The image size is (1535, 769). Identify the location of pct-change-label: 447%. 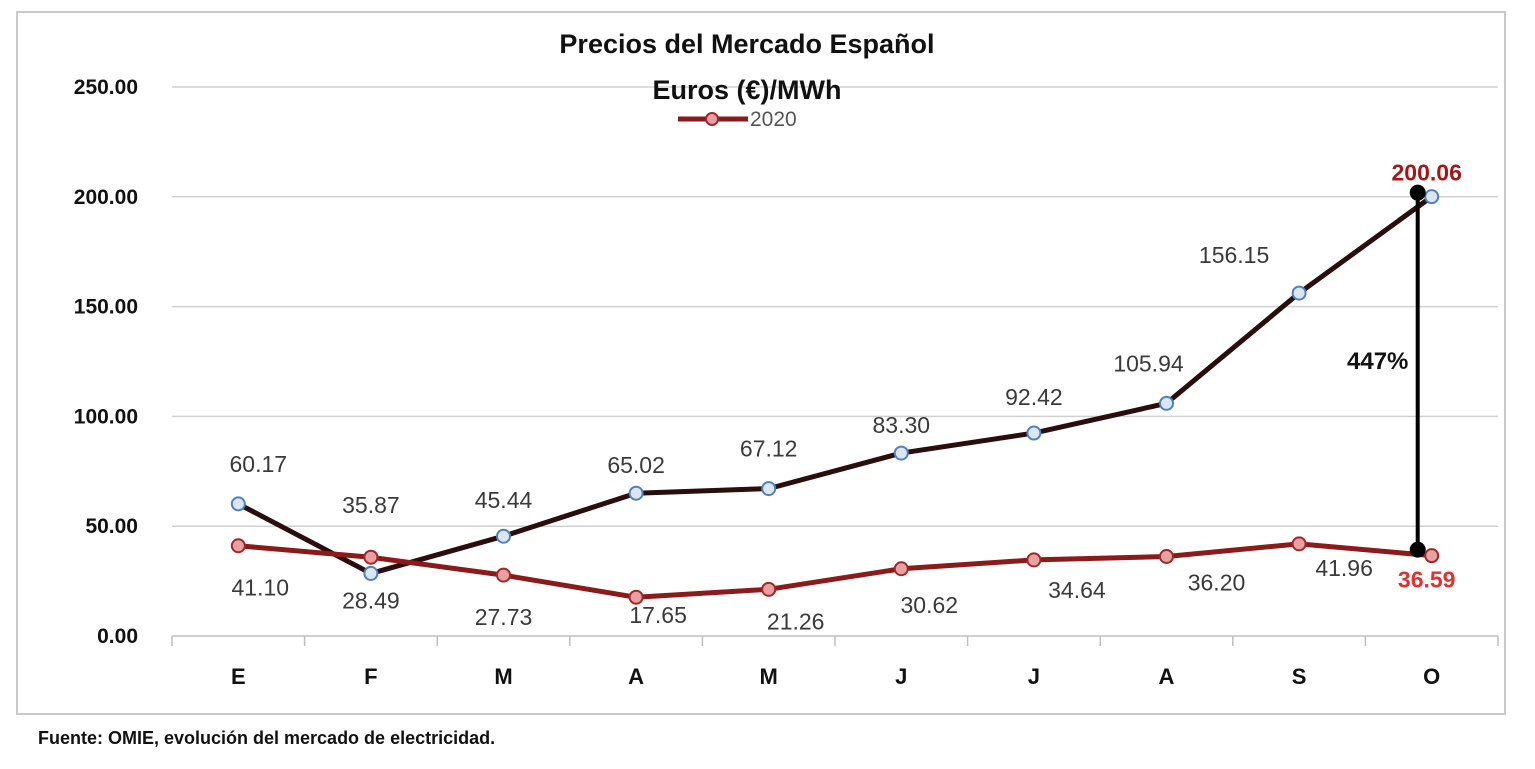
(1377, 361).